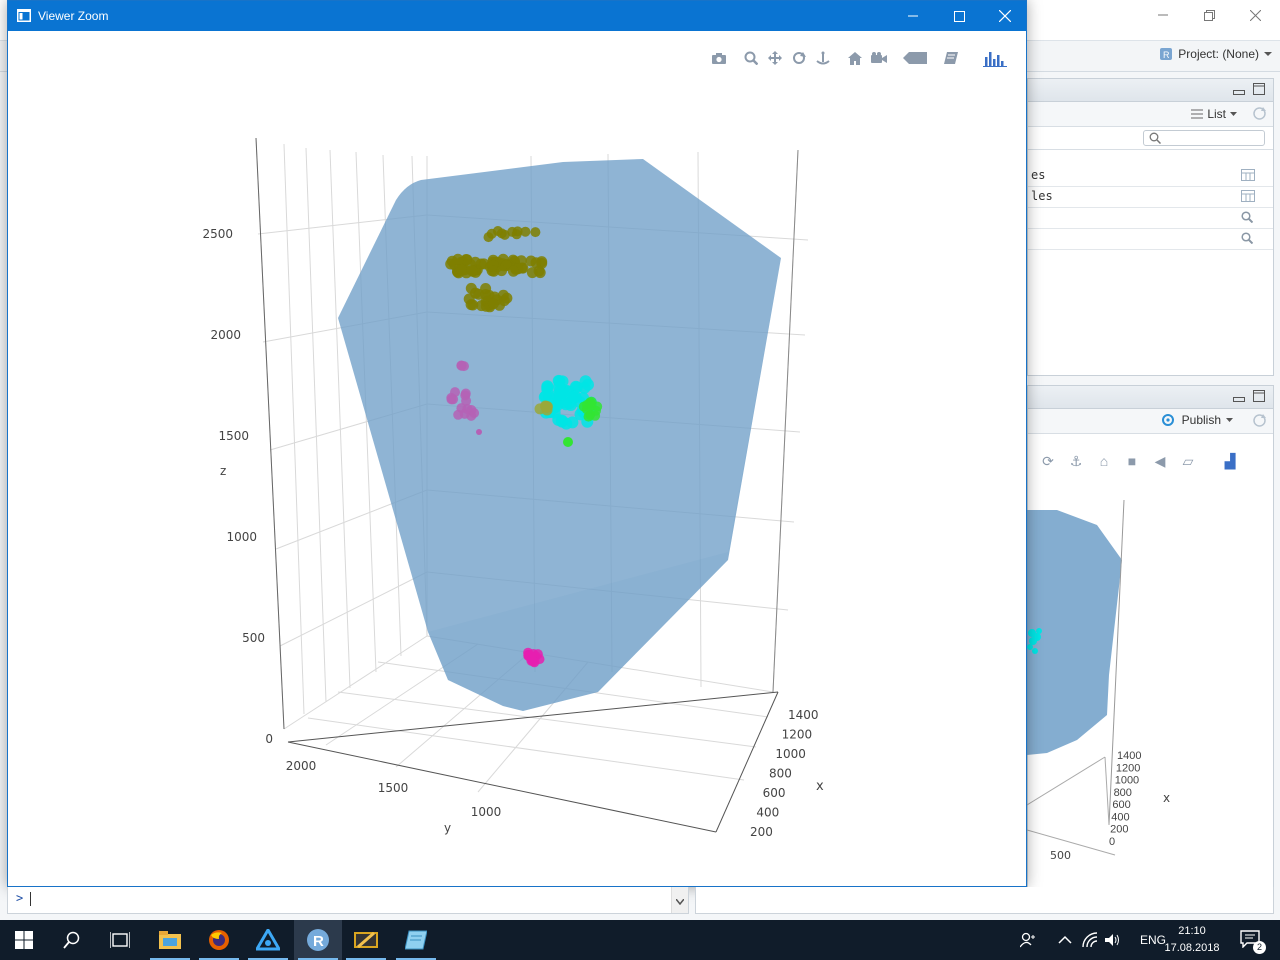 The width and height of the screenshot is (1280, 960). What do you see at coordinates (24, 940) in the screenshot?
I see `start-button` at bounding box center [24, 940].